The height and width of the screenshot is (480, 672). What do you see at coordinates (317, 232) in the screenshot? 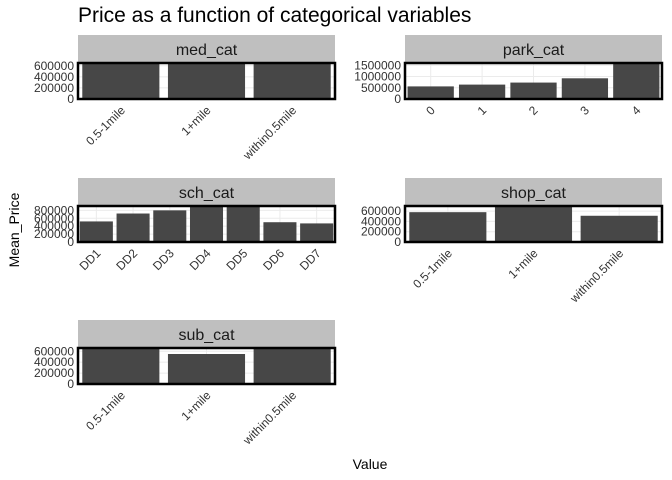
I see `bar-DD7` at bounding box center [317, 232].